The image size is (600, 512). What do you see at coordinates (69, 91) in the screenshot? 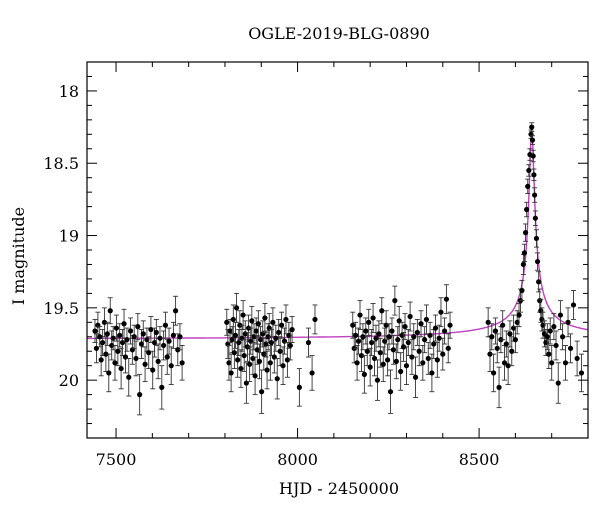
I see `y-tick-label: 18` at bounding box center [69, 91].